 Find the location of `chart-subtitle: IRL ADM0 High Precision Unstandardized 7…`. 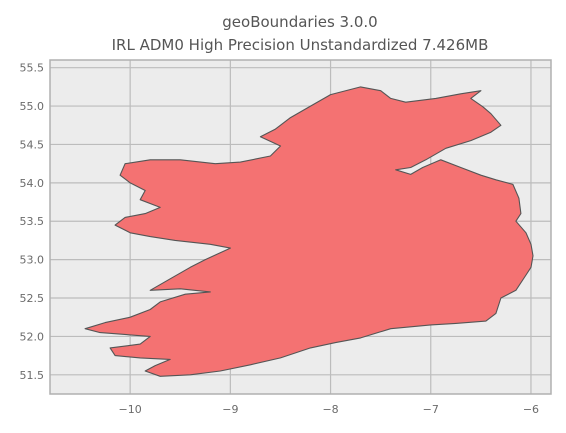

chart-subtitle: IRL ADM0 High Precision Unstandardized 7… is located at coordinates (300, 45).